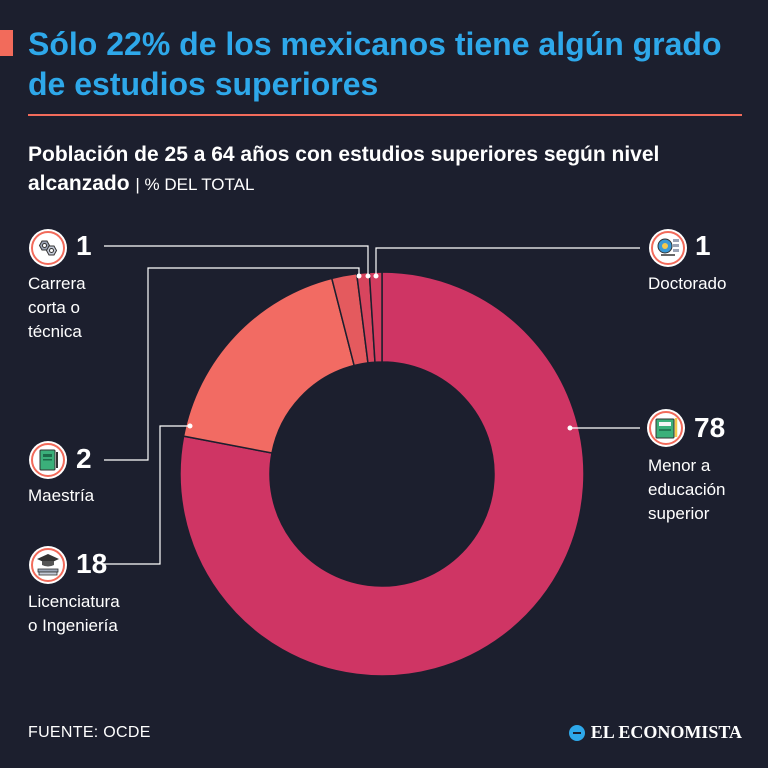 The image size is (768, 768). What do you see at coordinates (48, 460) in the screenshot?
I see `thesis-book-icon` at bounding box center [48, 460].